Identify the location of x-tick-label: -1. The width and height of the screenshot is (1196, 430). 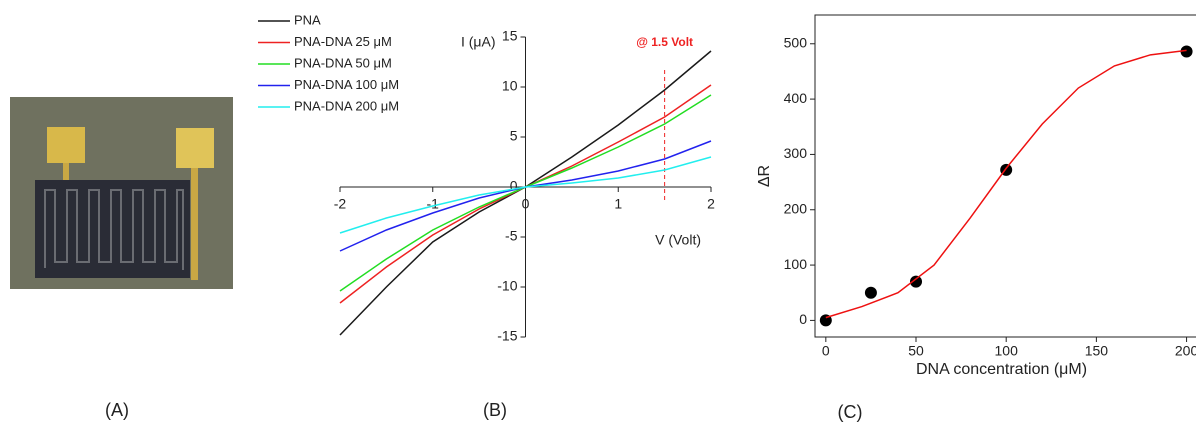
(433, 204).